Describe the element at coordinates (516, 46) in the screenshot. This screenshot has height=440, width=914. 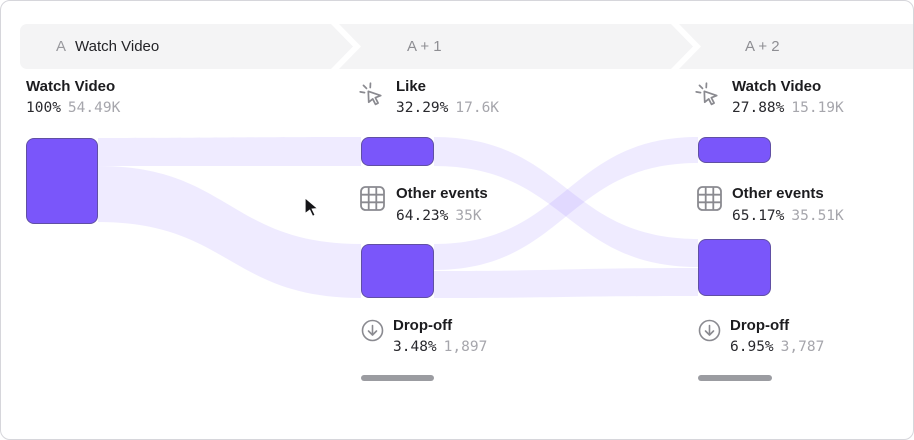
I see `breadcrumb-step-a1: A + 1` at that location.